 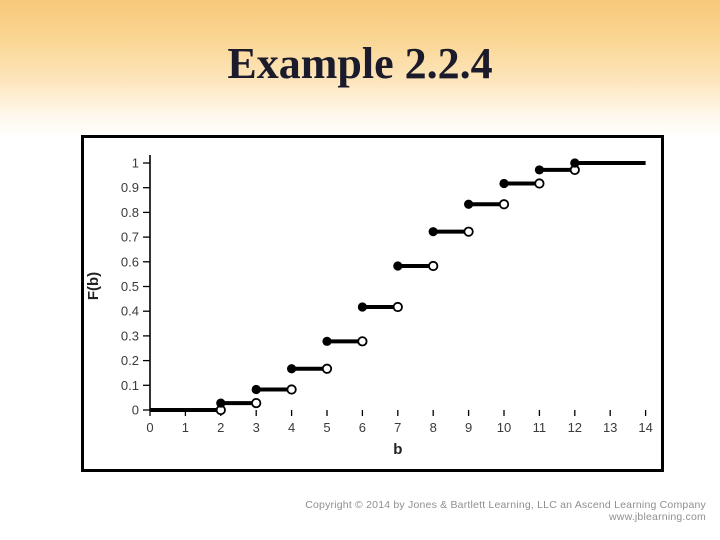 I want to click on x-tick-label: 10, so click(x=504, y=427).